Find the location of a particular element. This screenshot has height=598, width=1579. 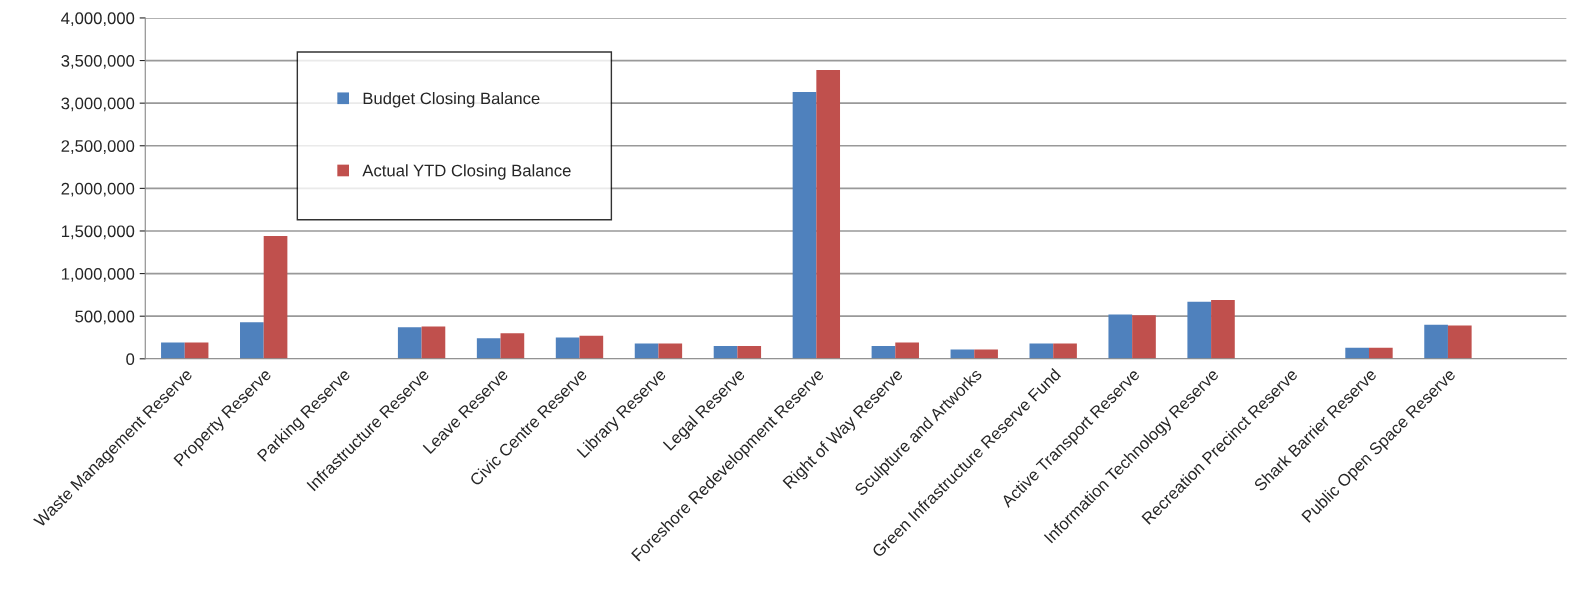

y-tick-label: 0 is located at coordinates (130, 359).